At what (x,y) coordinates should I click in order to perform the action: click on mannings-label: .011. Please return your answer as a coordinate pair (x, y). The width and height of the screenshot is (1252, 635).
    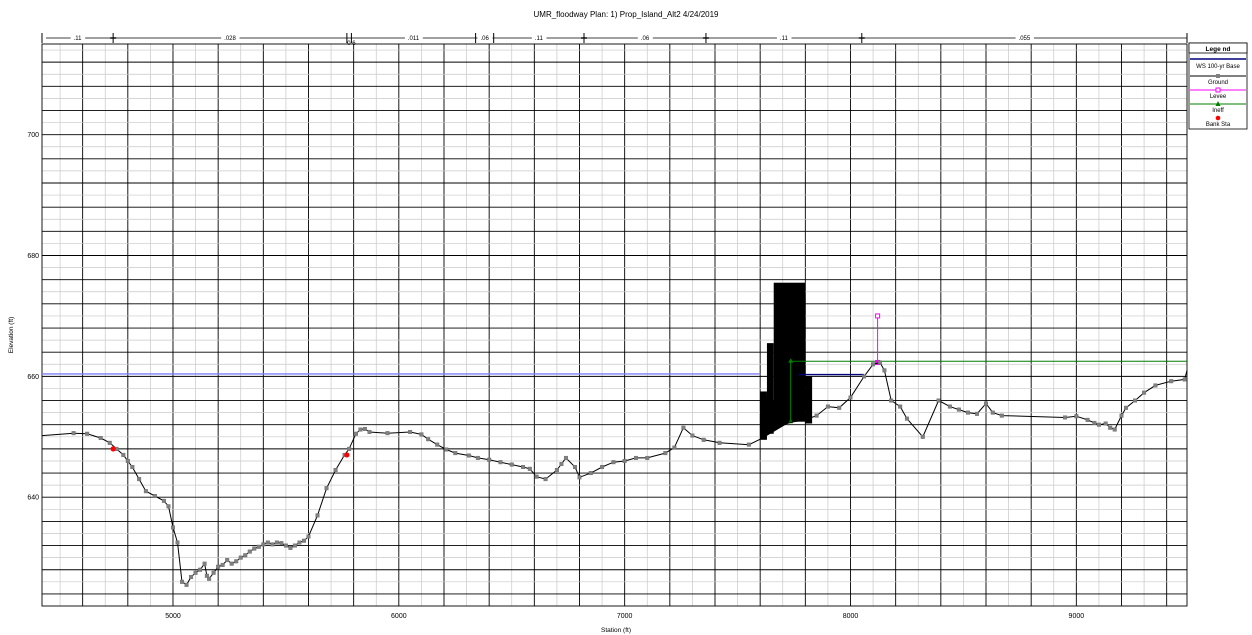
    Looking at the image, I should click on (414, 39).